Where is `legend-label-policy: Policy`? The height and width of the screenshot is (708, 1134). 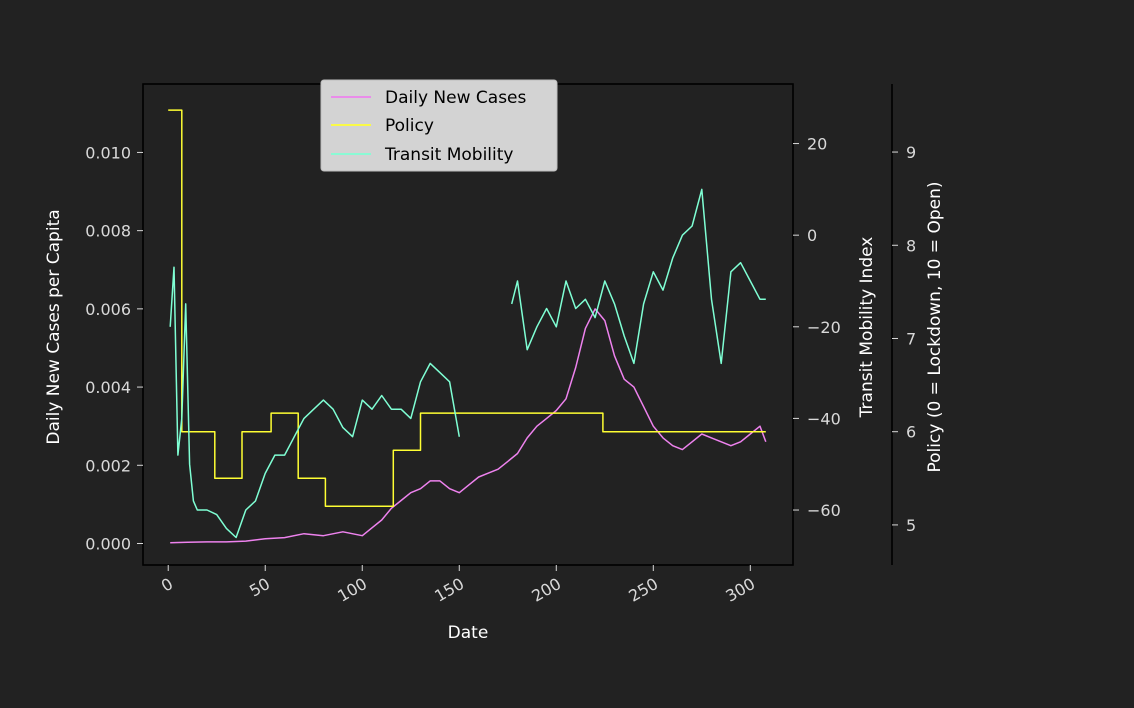 legend-label-policy: Policy is located at coordinates (409, 126).